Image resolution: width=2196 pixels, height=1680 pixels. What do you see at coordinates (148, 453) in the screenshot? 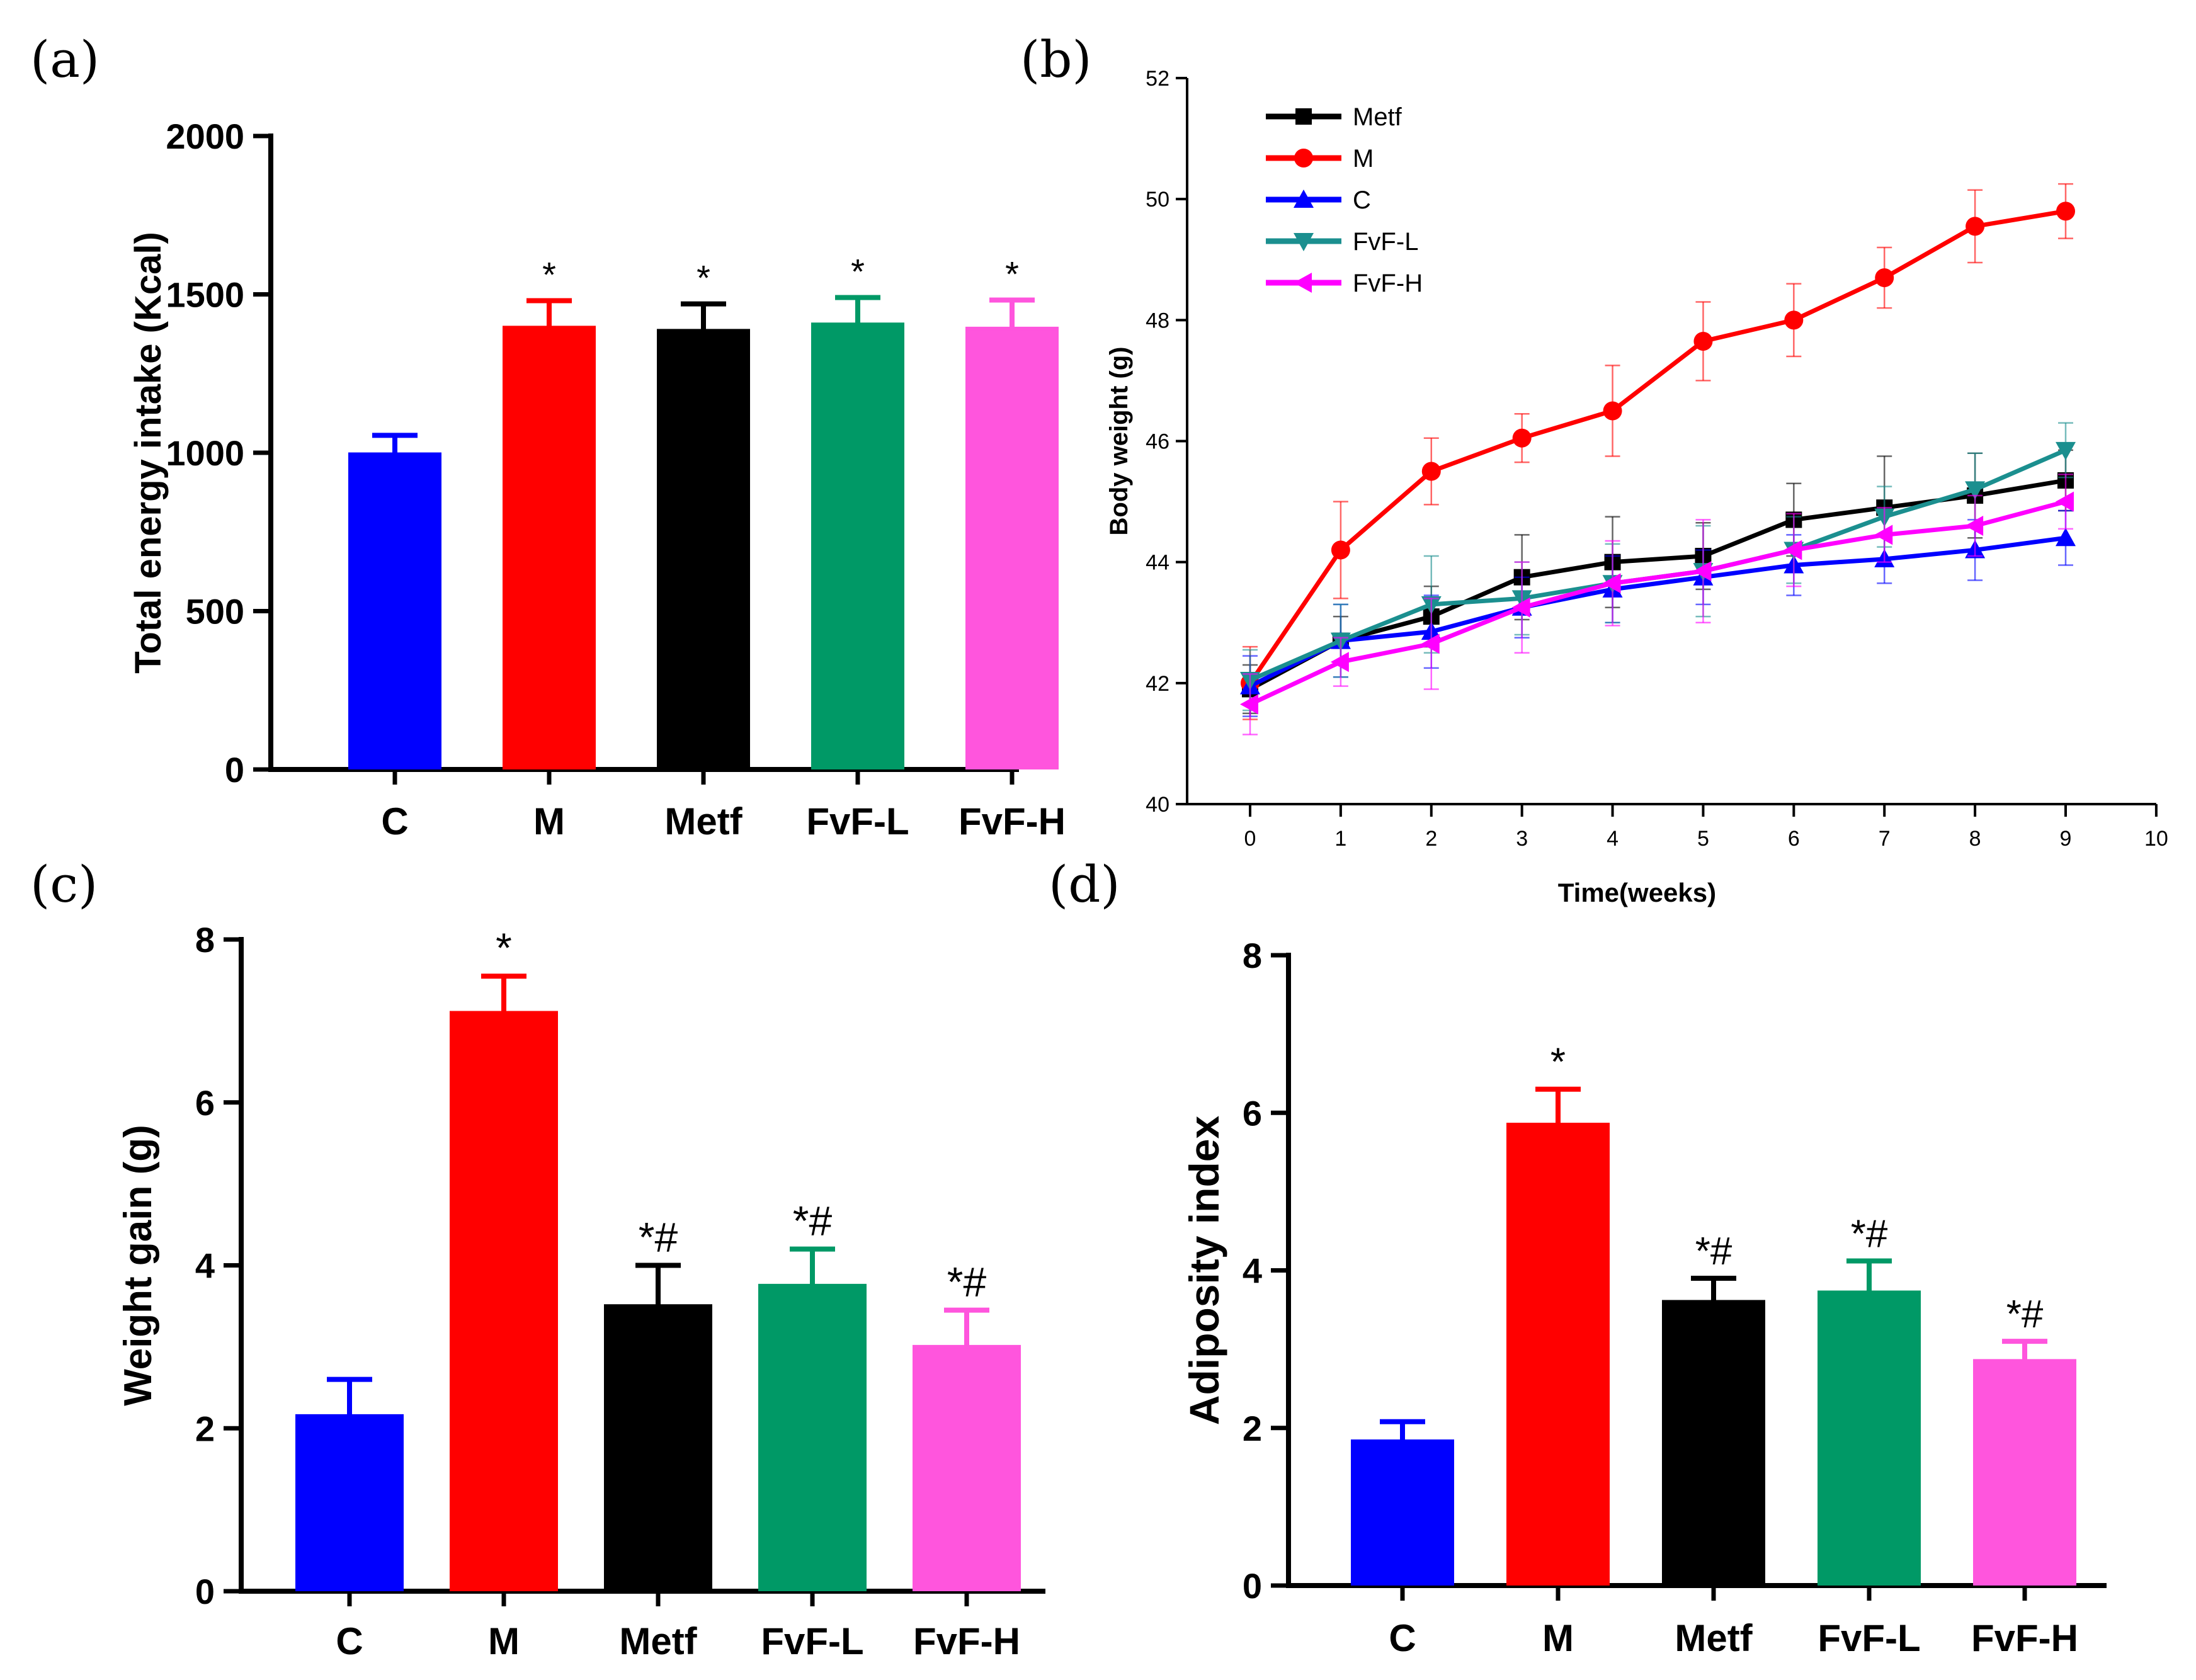
I see `y-axis-title: Total energy intake (Kcal)` at bounding box center [148, 453].